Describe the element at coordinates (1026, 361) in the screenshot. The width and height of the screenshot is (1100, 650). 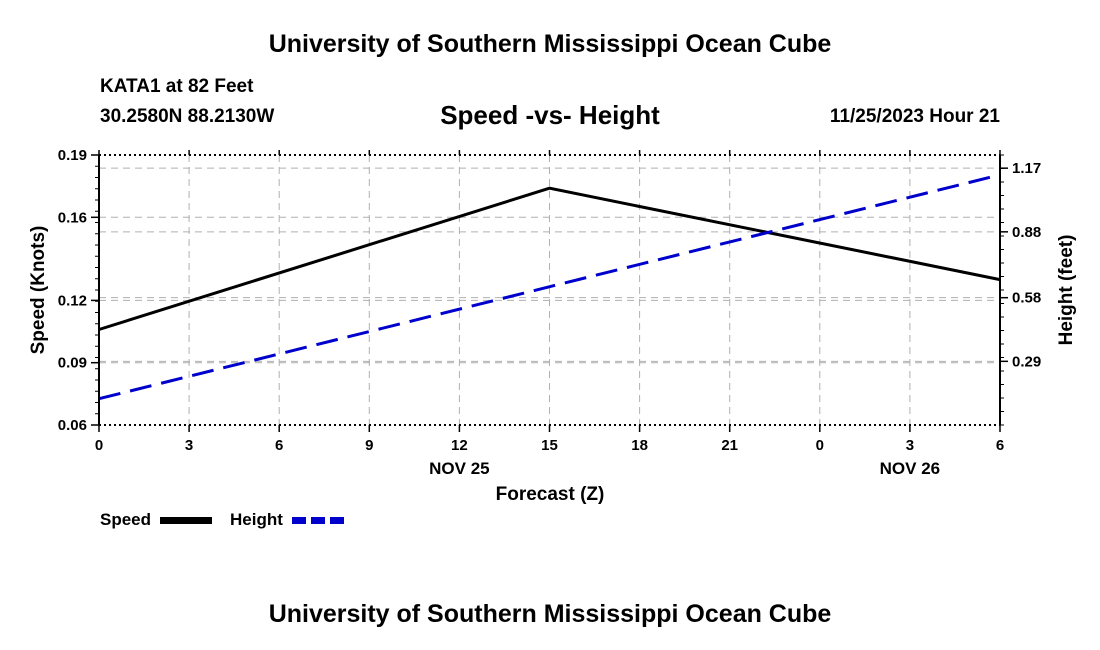
I see `y2-tick-label: 0.29` at that location.